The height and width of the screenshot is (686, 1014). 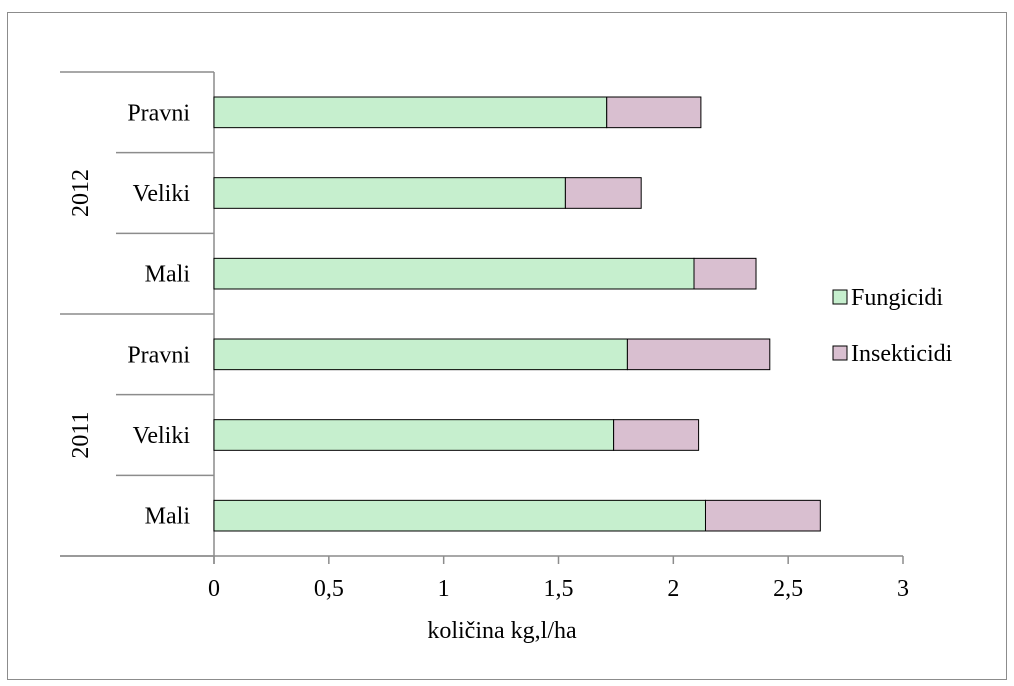 What do you see at coordinates (329, 589) in the screenshot?
I see `x-tick-label: 0,5` at bounding box center [329, 589].